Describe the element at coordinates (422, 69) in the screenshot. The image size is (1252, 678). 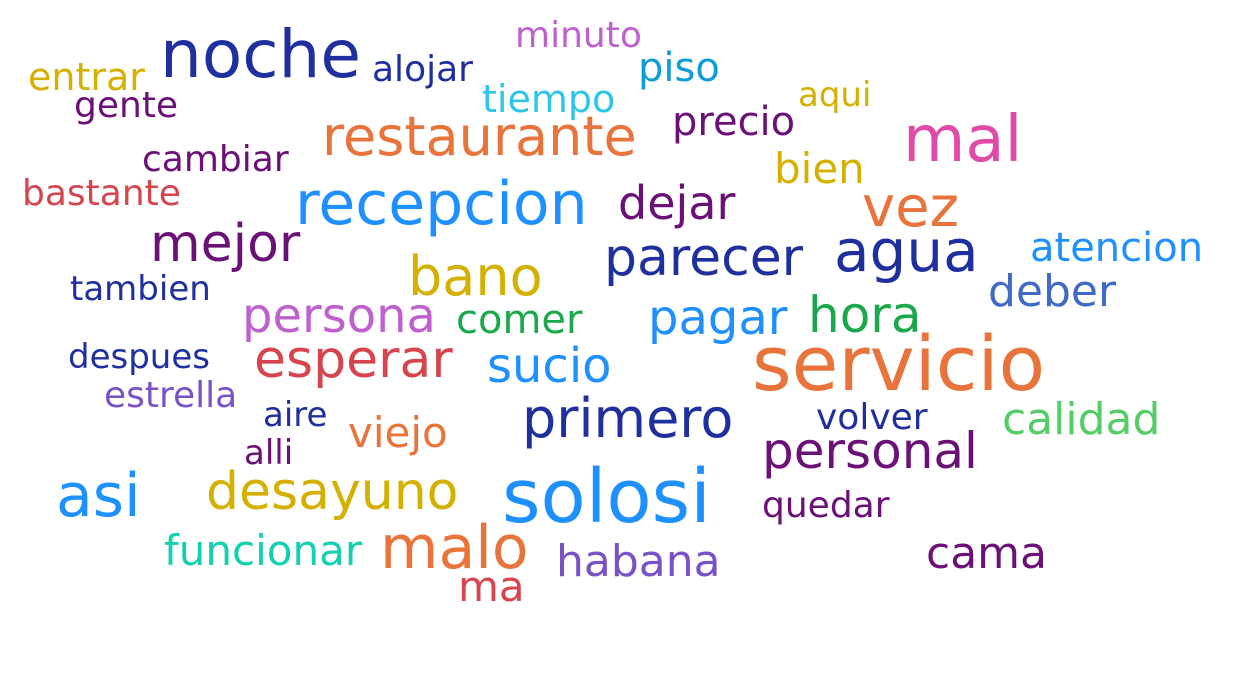
I see `word-alojar: alojar` at that location.